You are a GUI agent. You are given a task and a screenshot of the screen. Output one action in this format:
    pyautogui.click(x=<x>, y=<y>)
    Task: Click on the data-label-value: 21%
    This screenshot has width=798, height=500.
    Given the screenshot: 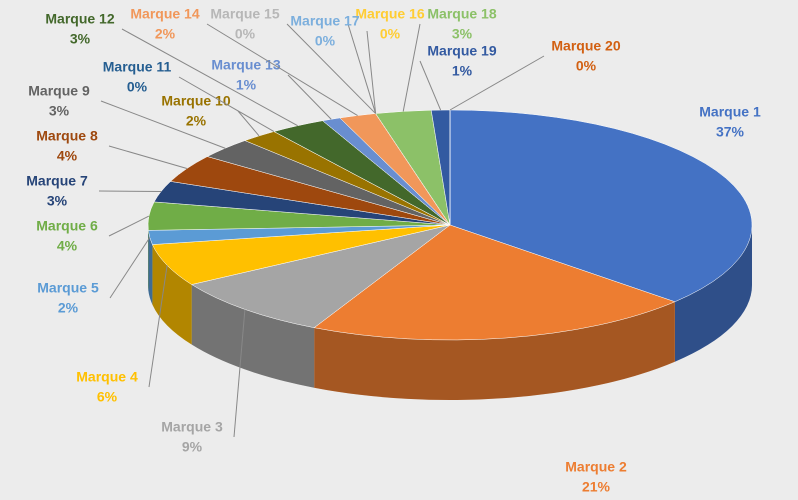 What is the action you would take?
    pyautogui.click(x=596, y=487)
    